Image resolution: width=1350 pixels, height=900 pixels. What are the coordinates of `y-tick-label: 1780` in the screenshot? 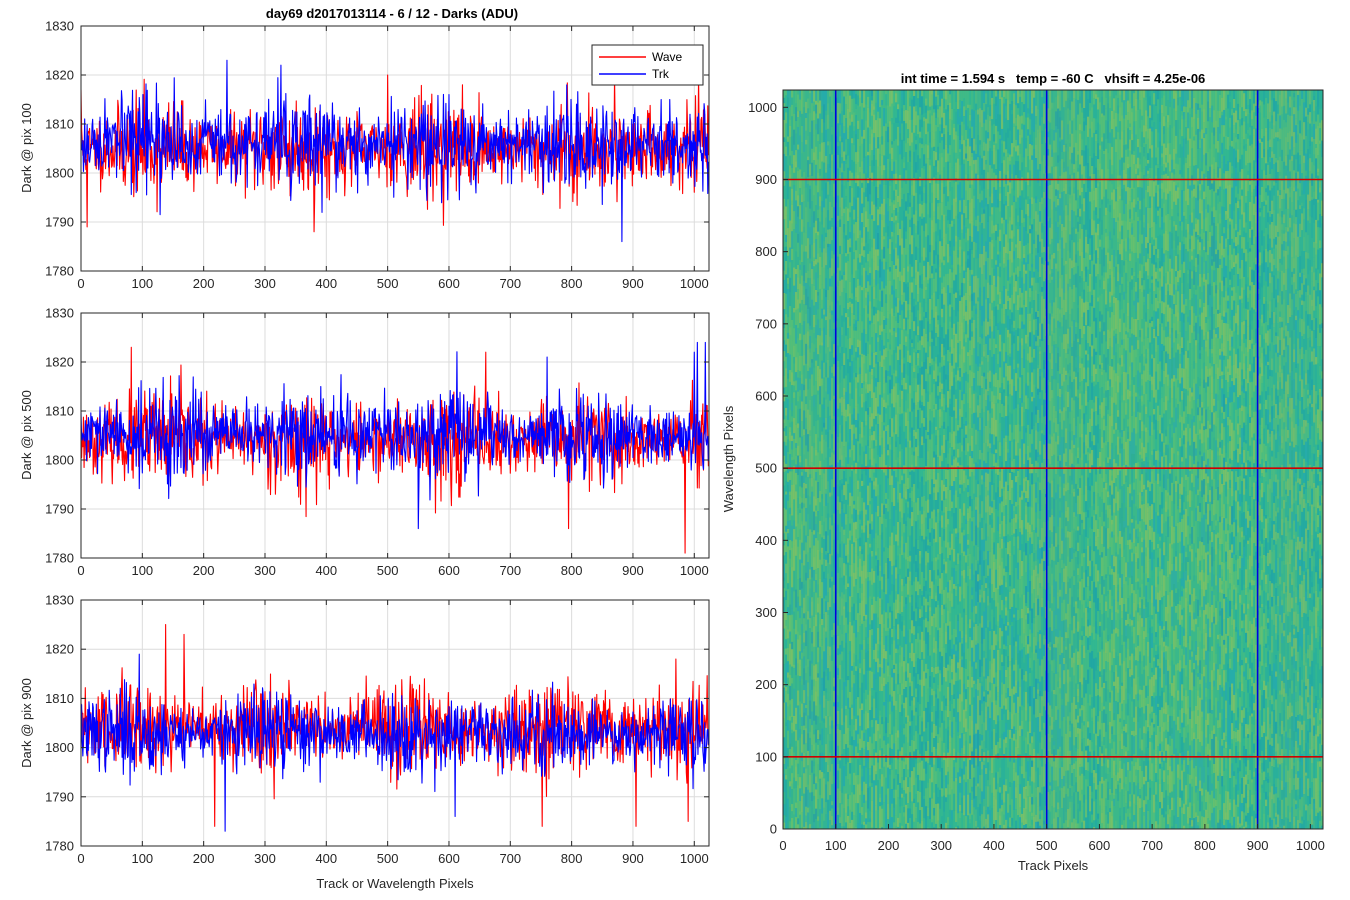 It's located at (59, 558).